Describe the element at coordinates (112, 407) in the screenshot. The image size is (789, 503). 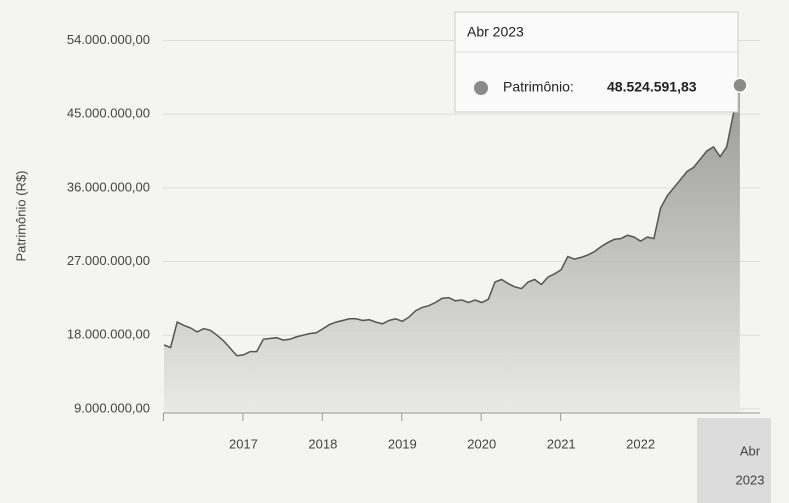
I see `y-tick-label: 9.000.000,00` at that location.